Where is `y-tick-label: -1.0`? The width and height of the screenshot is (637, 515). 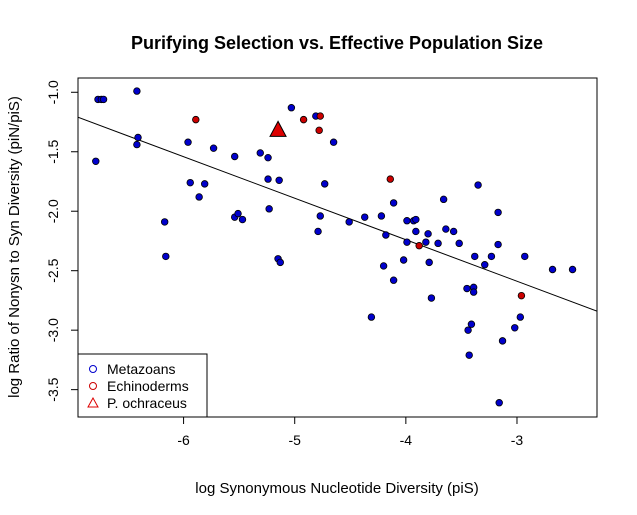
y-tick-label: -1.0 is located at coordinates (53, 92).